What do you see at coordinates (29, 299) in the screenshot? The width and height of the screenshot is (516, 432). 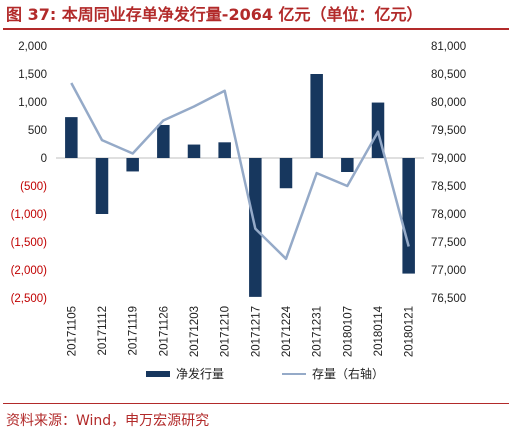 I see `left-tick-label: (2,500)` at bounding box center [29, 299].